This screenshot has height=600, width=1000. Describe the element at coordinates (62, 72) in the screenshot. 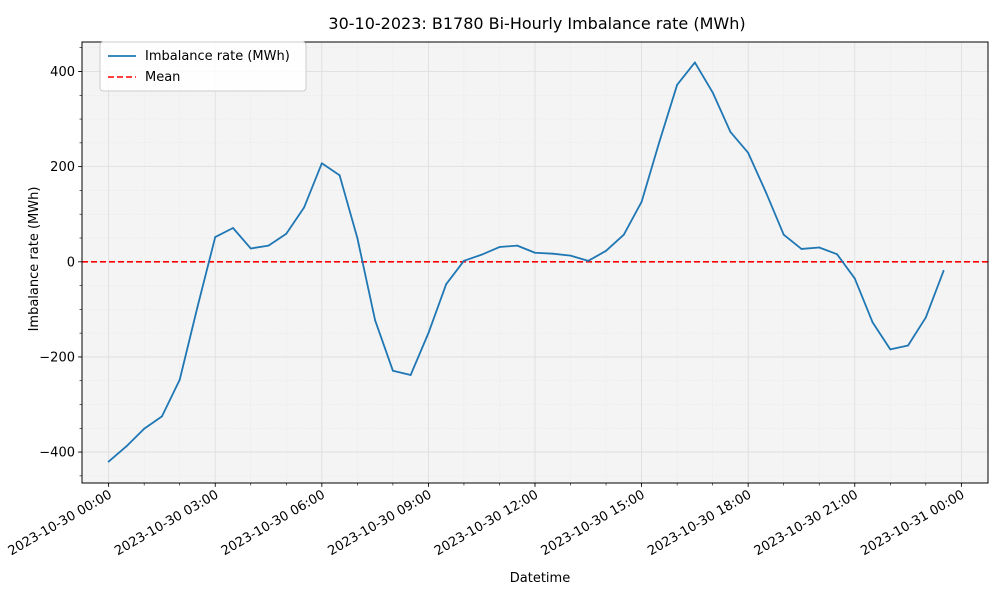

I see `y-tick-label: 400` at that location.